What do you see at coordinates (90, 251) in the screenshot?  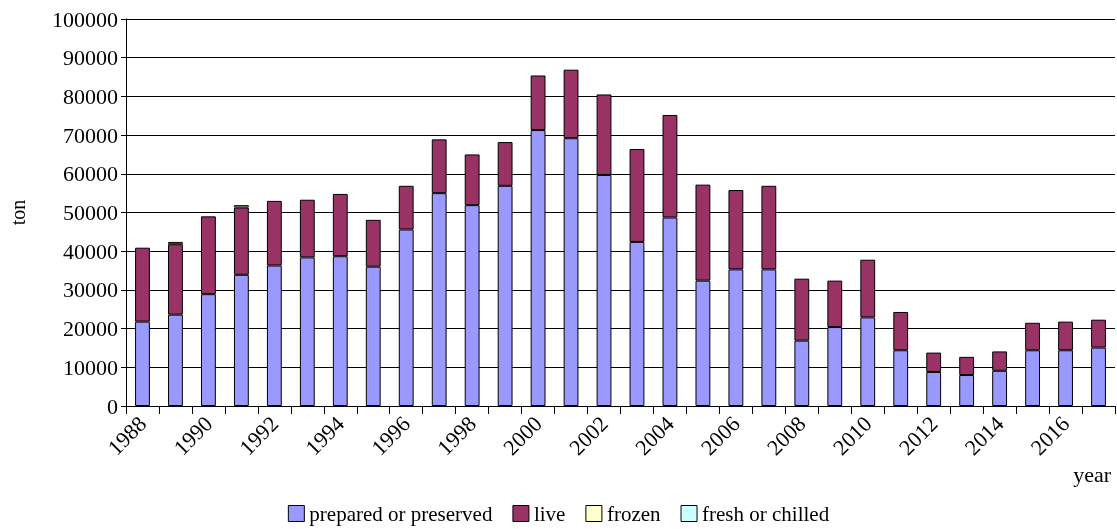 I see `y-tick-label: 40000` at bounding box center [90, 251].